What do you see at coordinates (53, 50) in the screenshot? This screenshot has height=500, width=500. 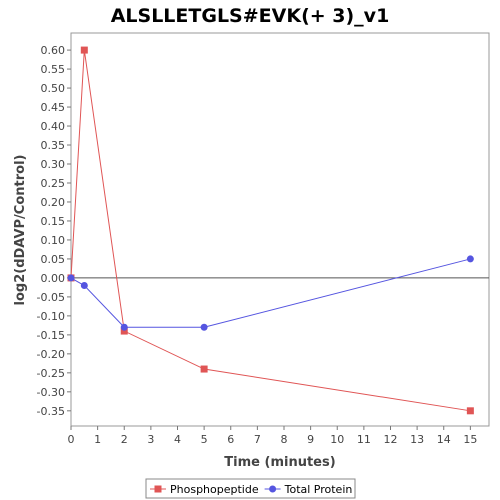 I see `y-tick-label: 0.60` at bounding box center [53, 50].